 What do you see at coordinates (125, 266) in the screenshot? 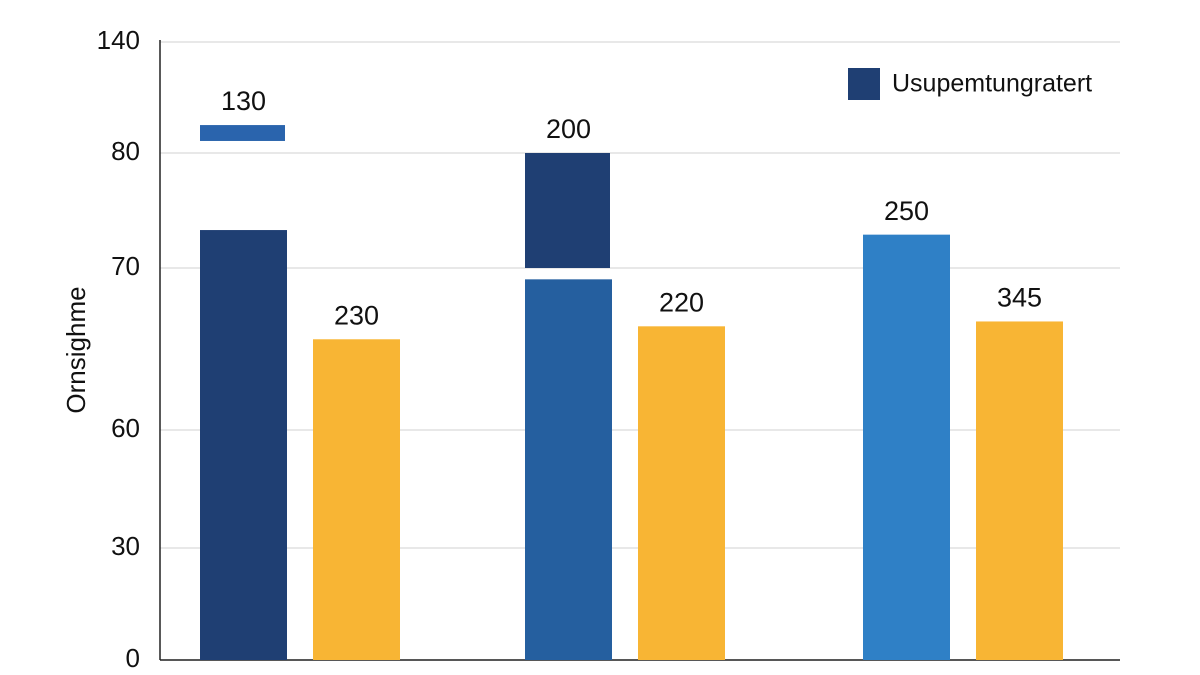
I see `y-tick-label: 70` at bounding box center [125, 266].